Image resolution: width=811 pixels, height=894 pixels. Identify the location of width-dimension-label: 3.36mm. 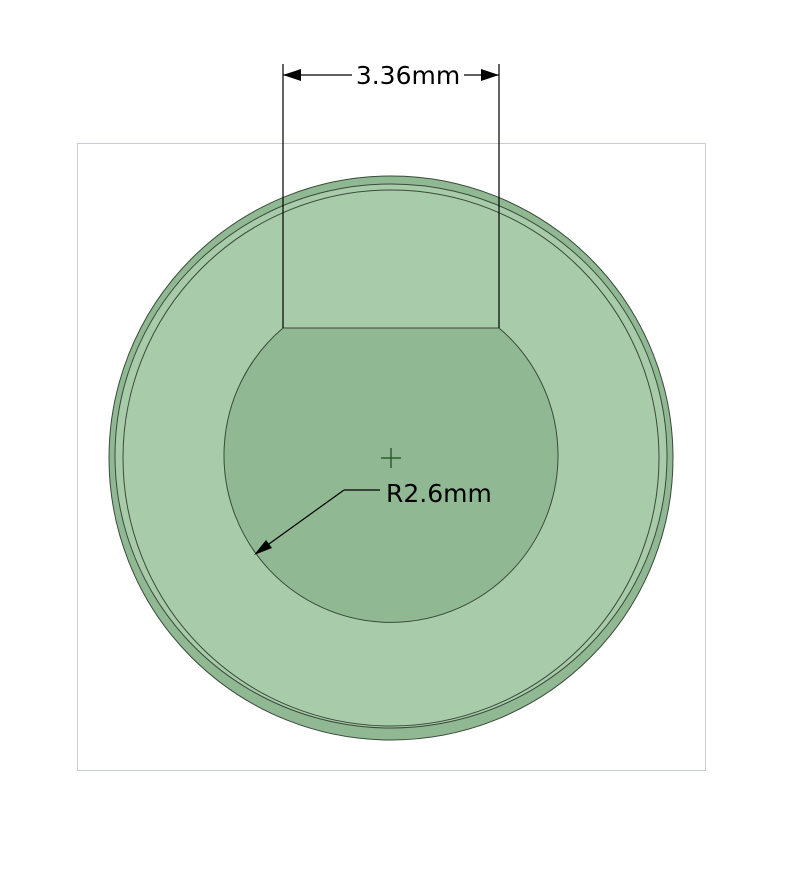
(408, 75).